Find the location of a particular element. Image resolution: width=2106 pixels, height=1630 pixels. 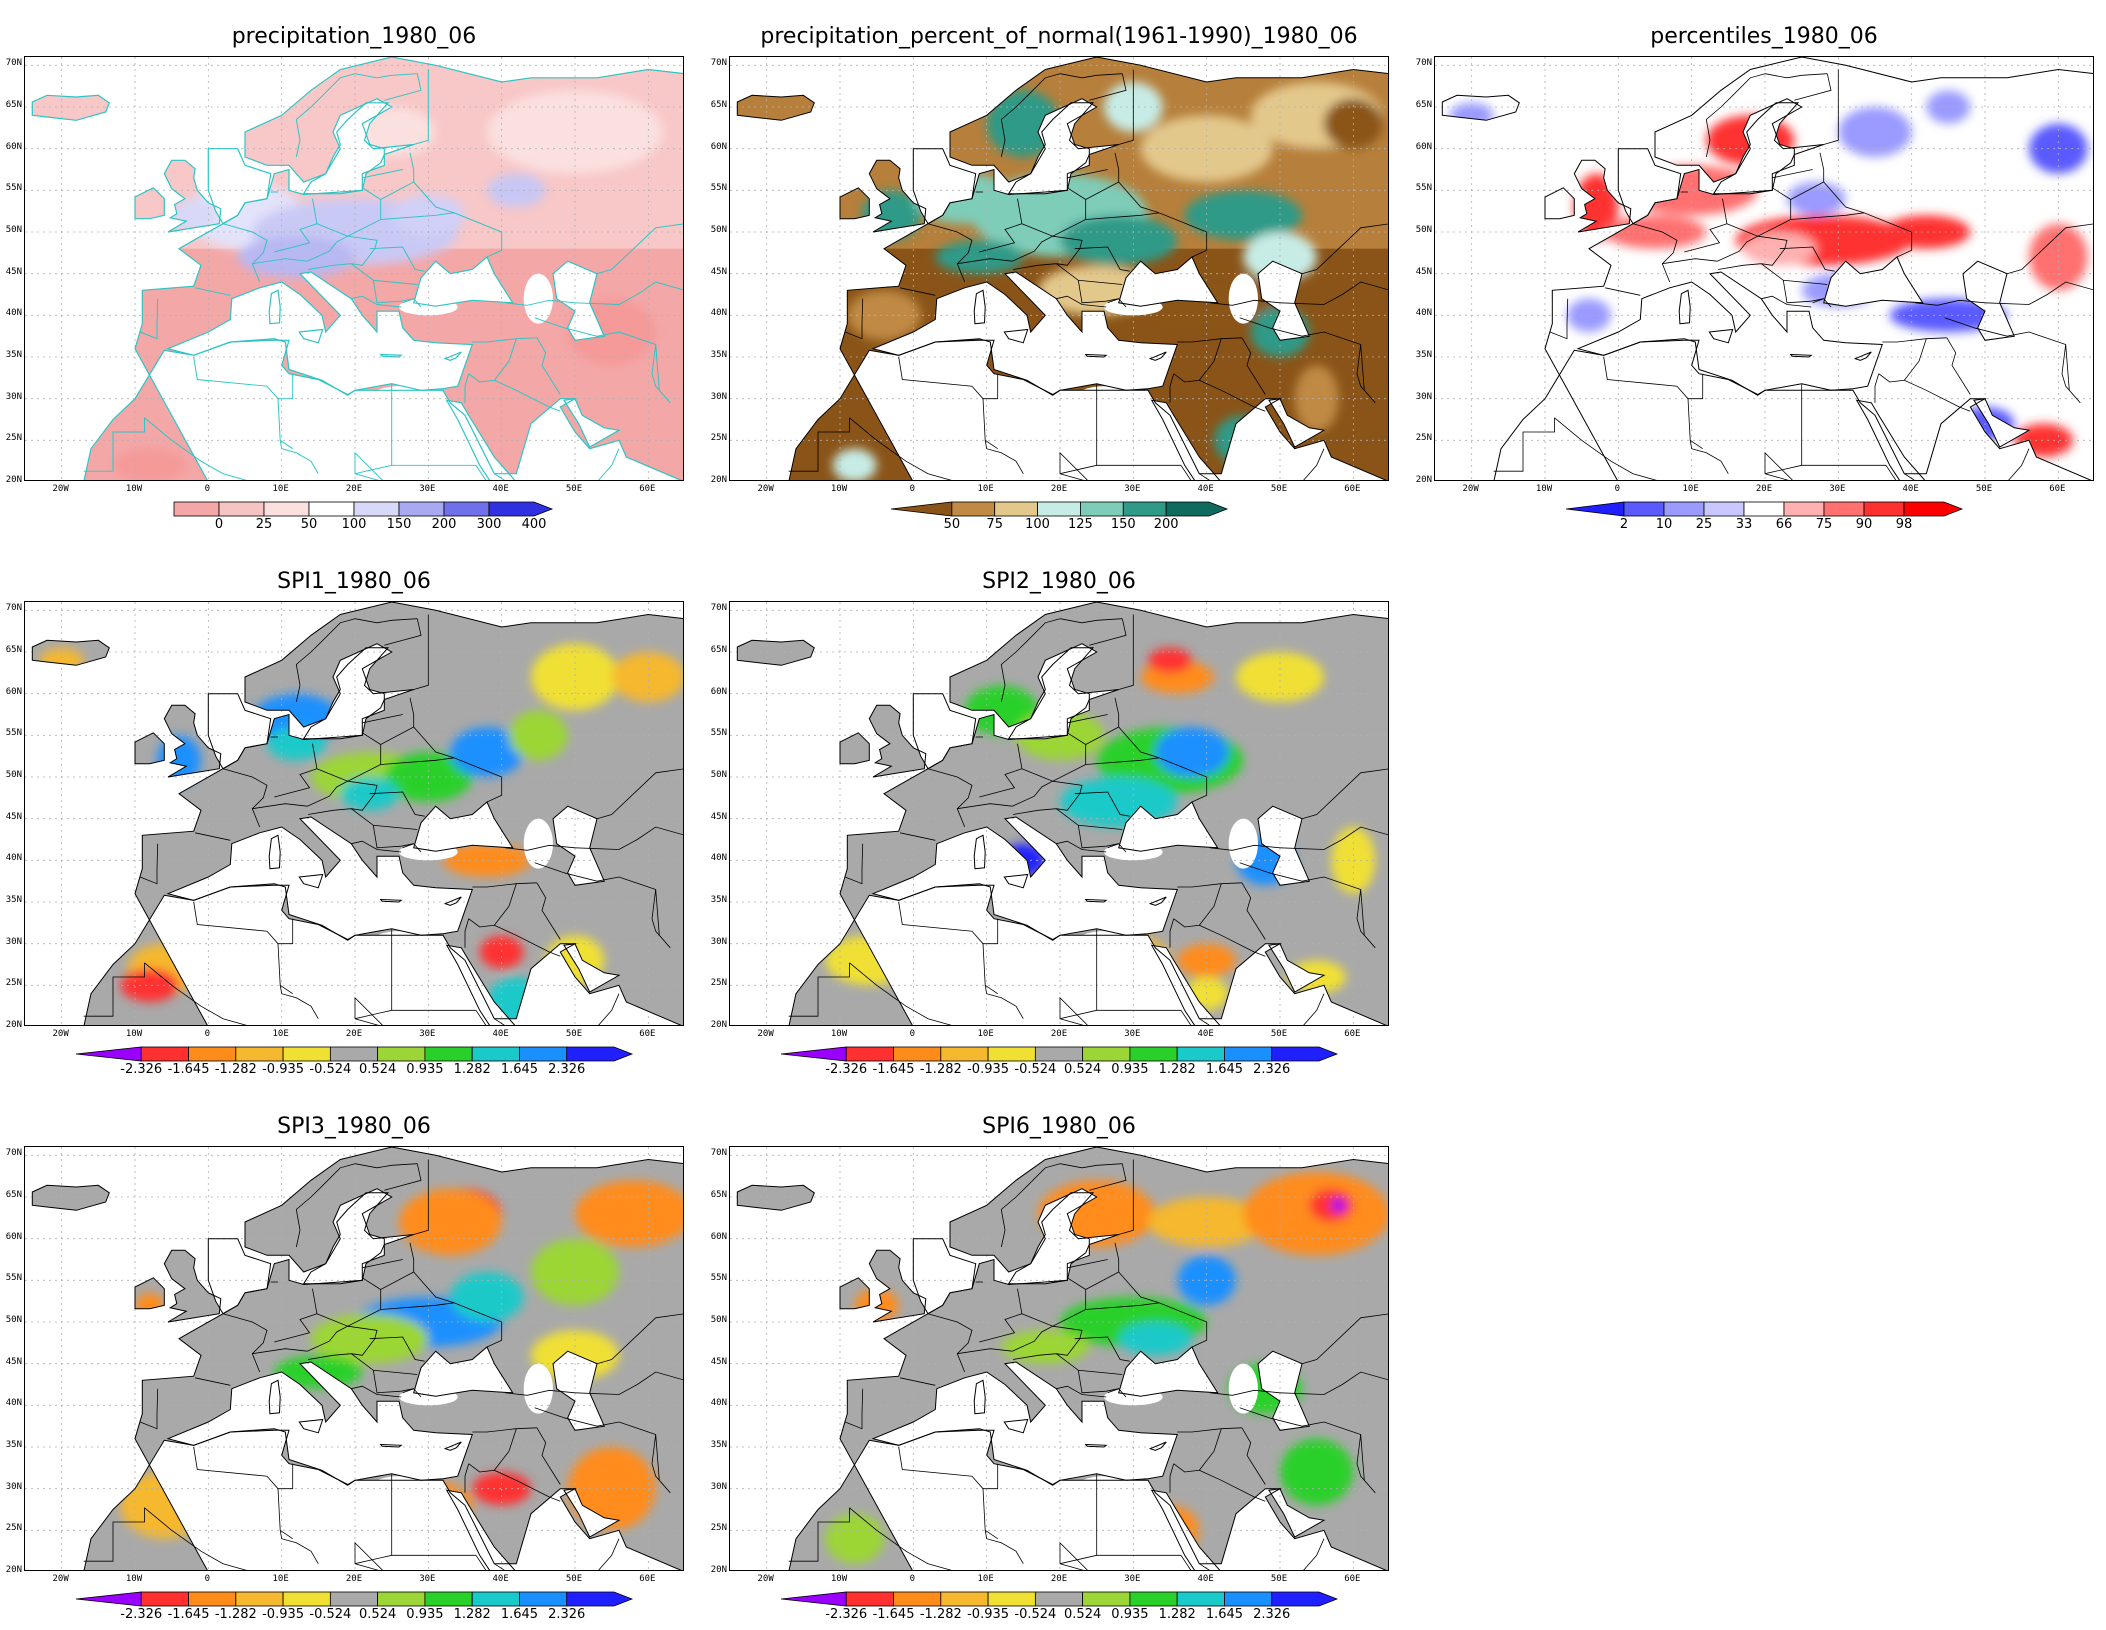

colorbar-tick-label: 10 is located at coordinates (1664, 524).